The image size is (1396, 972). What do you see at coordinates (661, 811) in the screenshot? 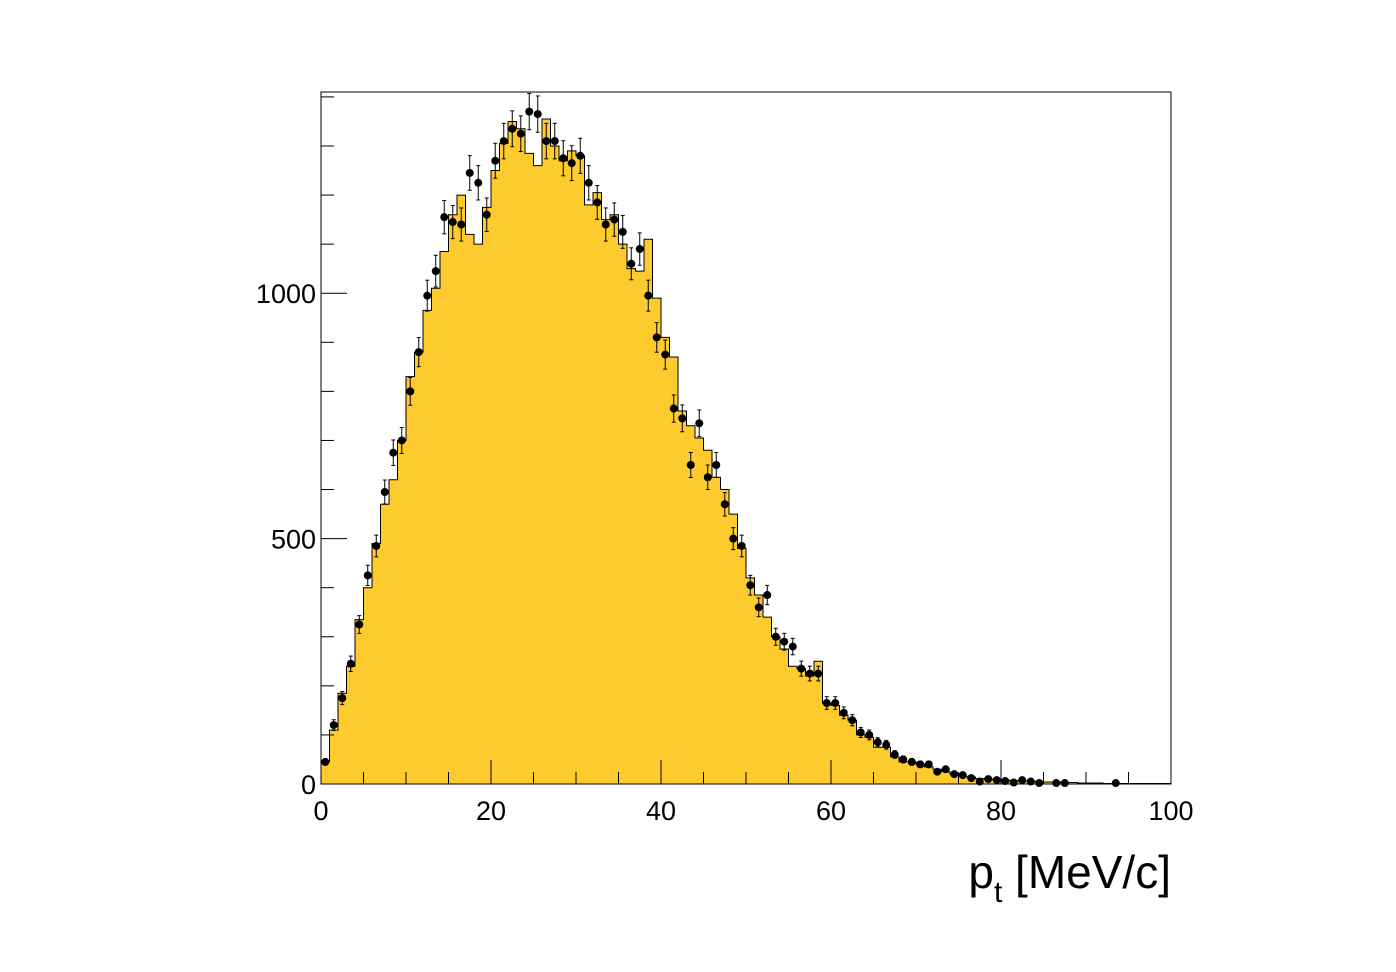
I see `x-tick-label: 40` at bounding box center [661, 811].